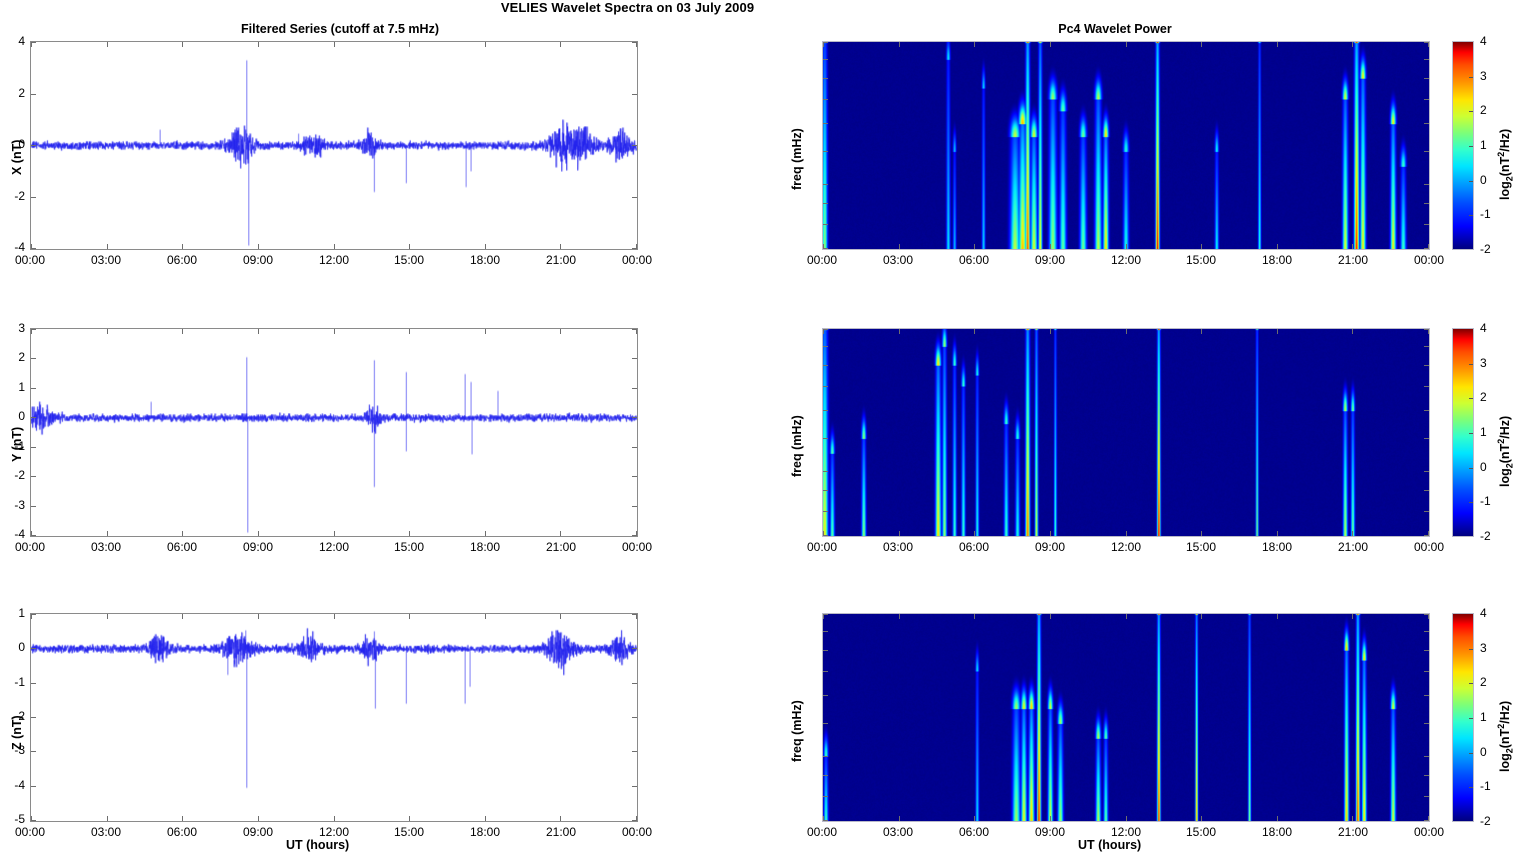  I want to click on spectrogram-axes-x: 78910121416182022, so click(1126, 145).